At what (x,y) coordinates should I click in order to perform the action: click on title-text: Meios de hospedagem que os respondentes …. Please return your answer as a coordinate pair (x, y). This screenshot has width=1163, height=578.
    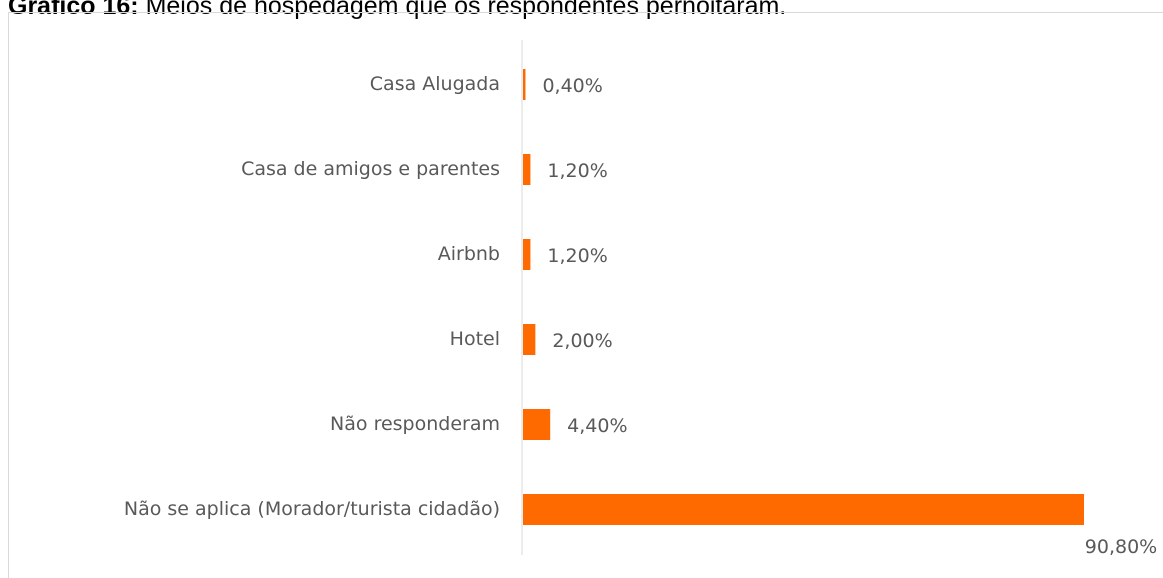
    Looking at the image, I should click on (466, 10).